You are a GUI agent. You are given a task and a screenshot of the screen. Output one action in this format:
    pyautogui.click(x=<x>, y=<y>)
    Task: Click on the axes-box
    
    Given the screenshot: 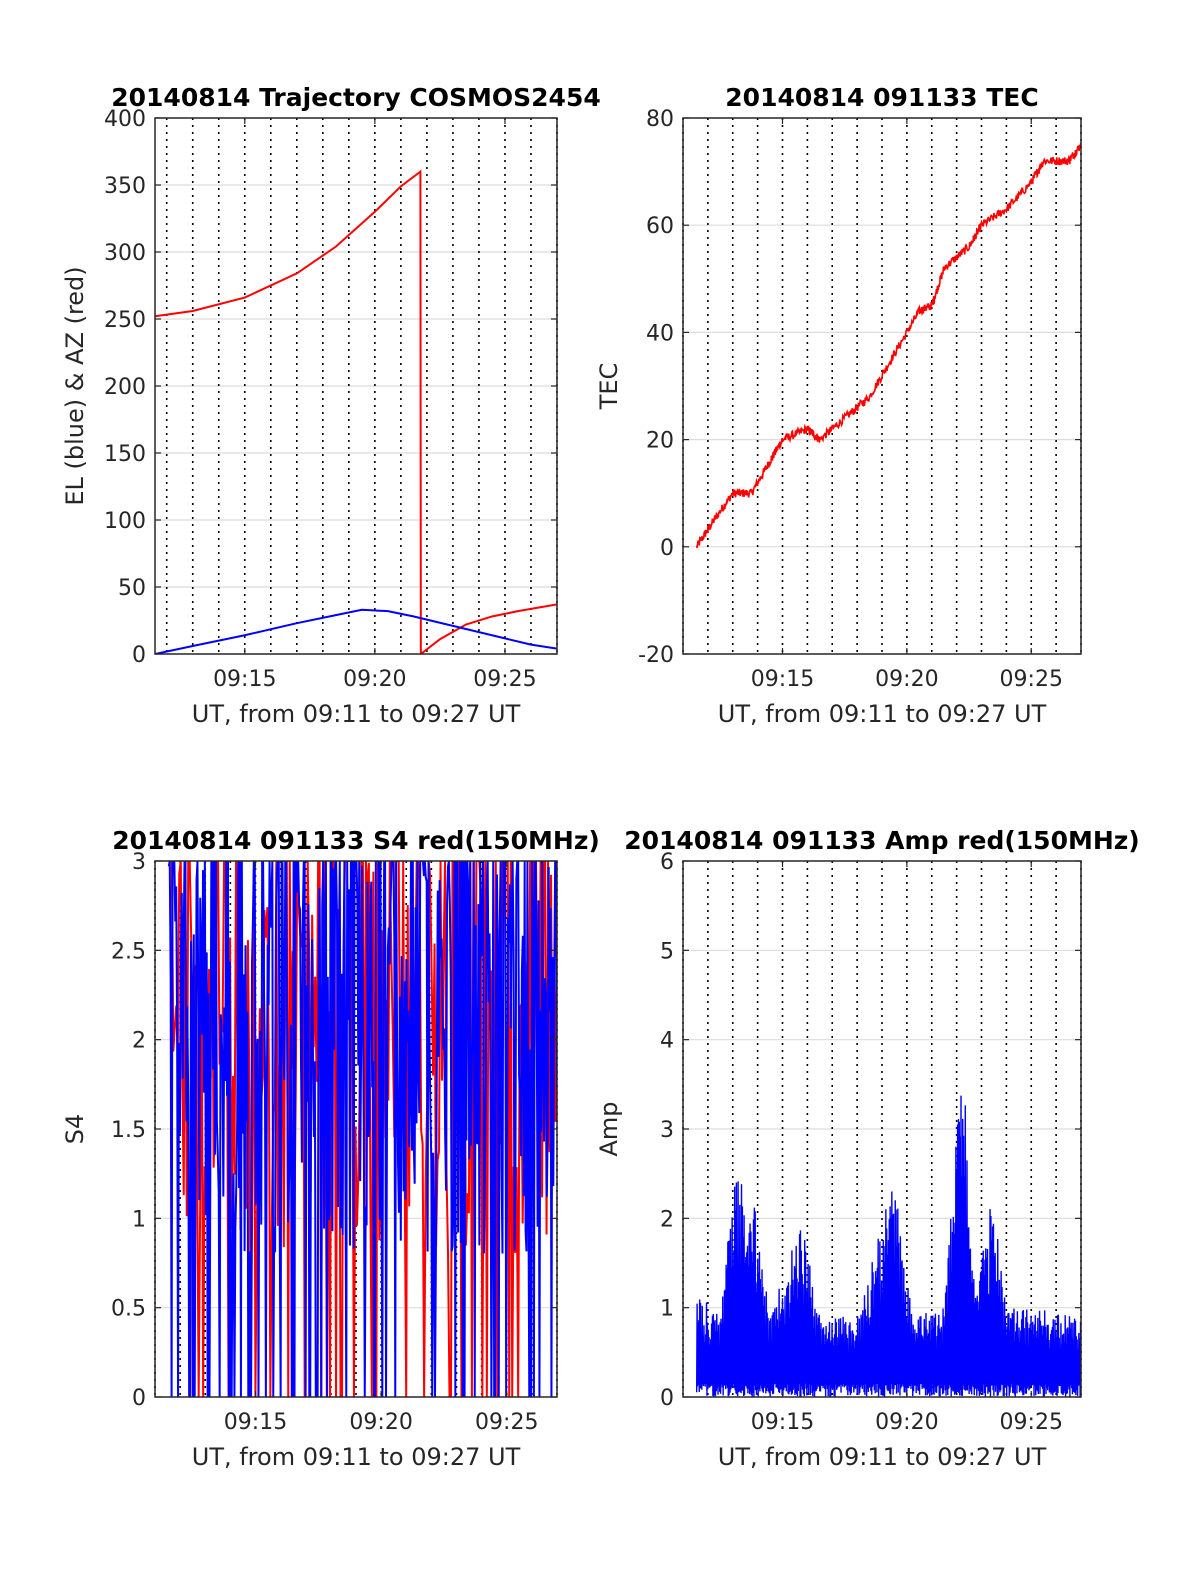 What is the action you would take?
    pyautogui.click(x=882, y=386)
    